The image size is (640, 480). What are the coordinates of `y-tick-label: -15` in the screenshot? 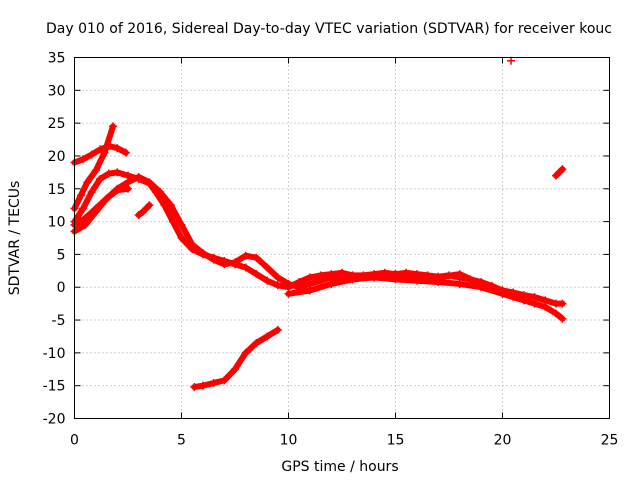 It's located at (54, 387).